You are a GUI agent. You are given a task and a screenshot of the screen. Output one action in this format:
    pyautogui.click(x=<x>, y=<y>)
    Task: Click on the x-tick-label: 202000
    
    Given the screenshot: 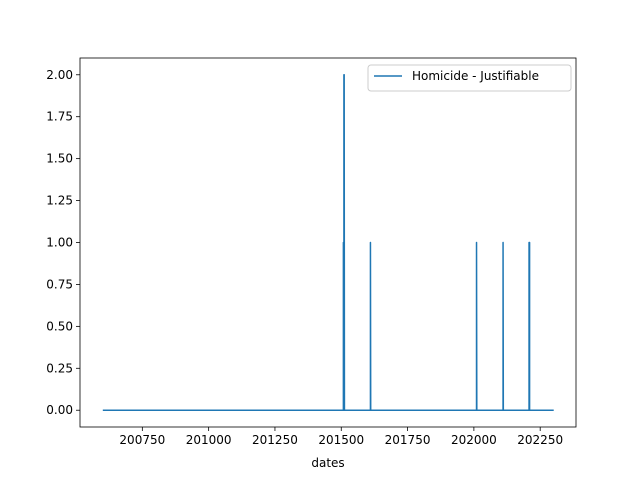 What is the action you would take?
    pyautogui.click(x=474, y=440)
    